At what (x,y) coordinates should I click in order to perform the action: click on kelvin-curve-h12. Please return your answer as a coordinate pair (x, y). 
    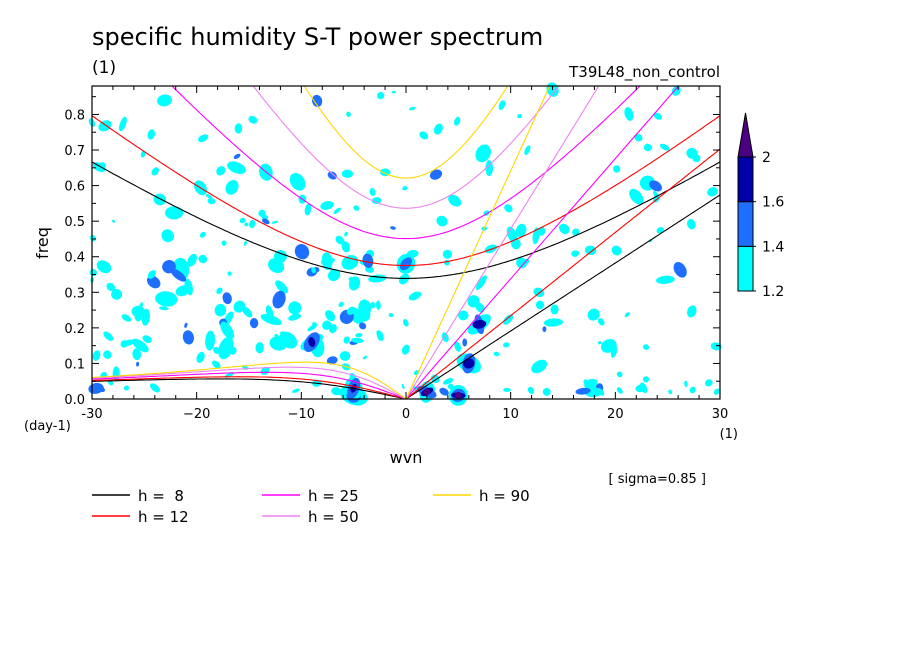
    Looking at the image, I should click on (562, 273).